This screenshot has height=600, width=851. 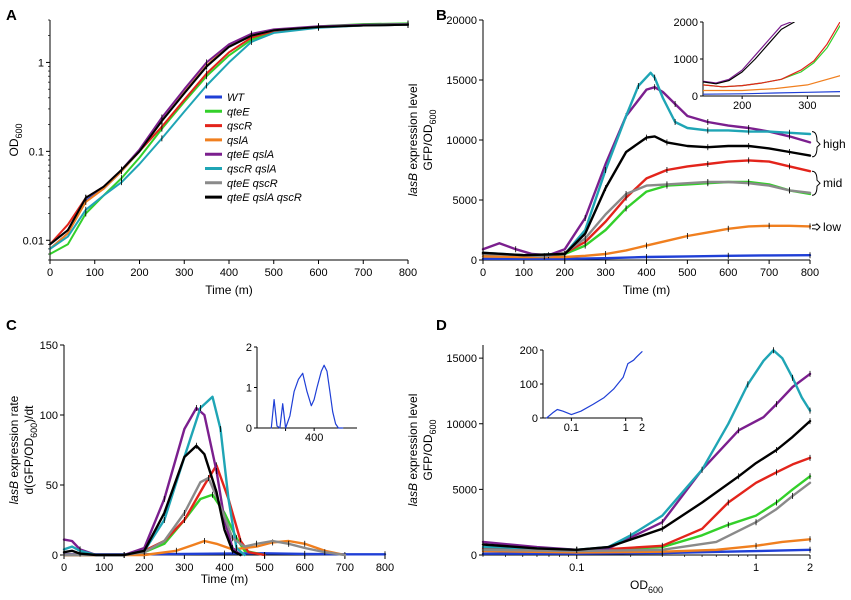 What do you see at coordinates (728, 273) in the screenshot?
I see `b-x-tick-label: 600` at bounding box center [728, 273].